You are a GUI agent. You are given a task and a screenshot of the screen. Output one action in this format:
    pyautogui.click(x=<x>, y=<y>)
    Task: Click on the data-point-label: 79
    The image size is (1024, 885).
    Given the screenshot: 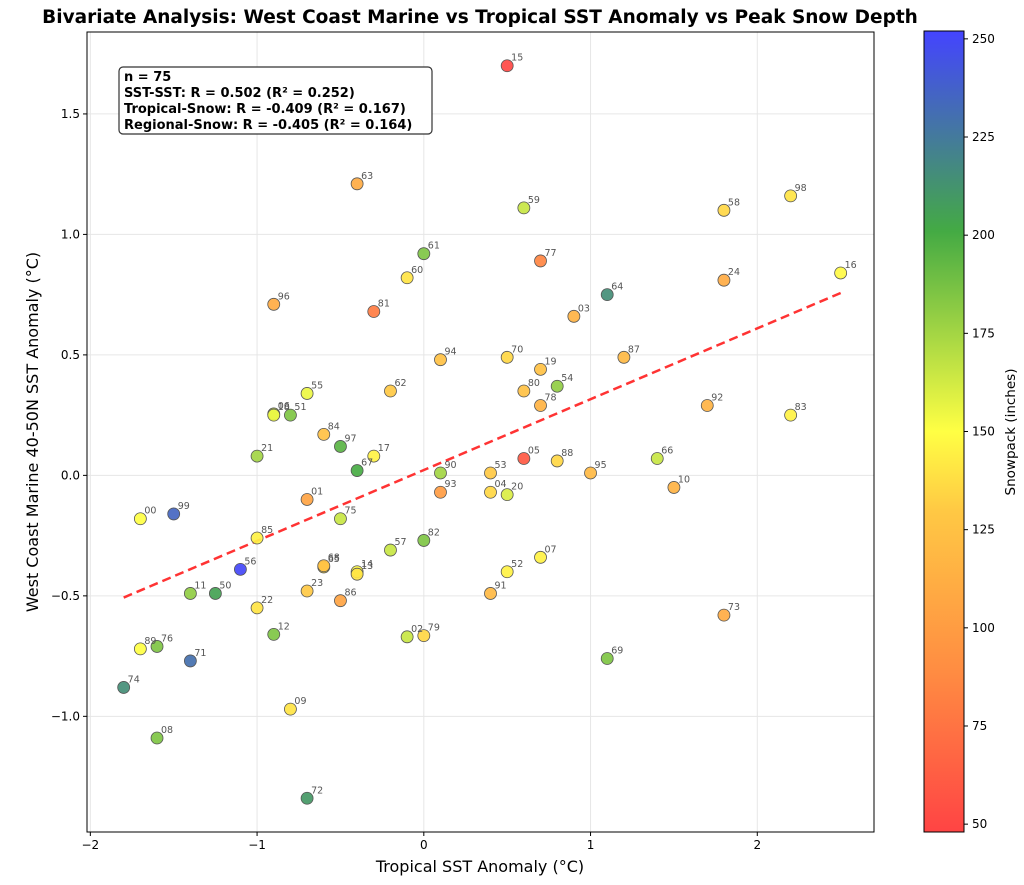 What is the action you would take?
    pyautogui.click(x=434, y=628)
    